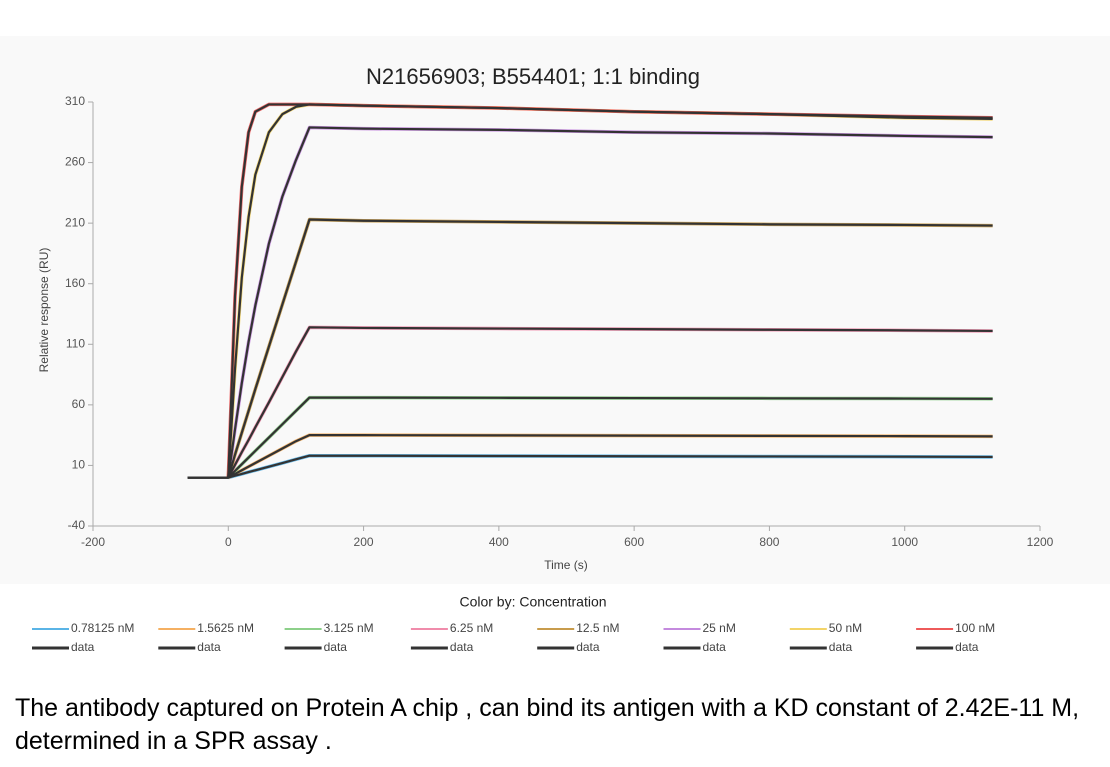  I want to click on x-tick-label: 400, so click(499, 542).